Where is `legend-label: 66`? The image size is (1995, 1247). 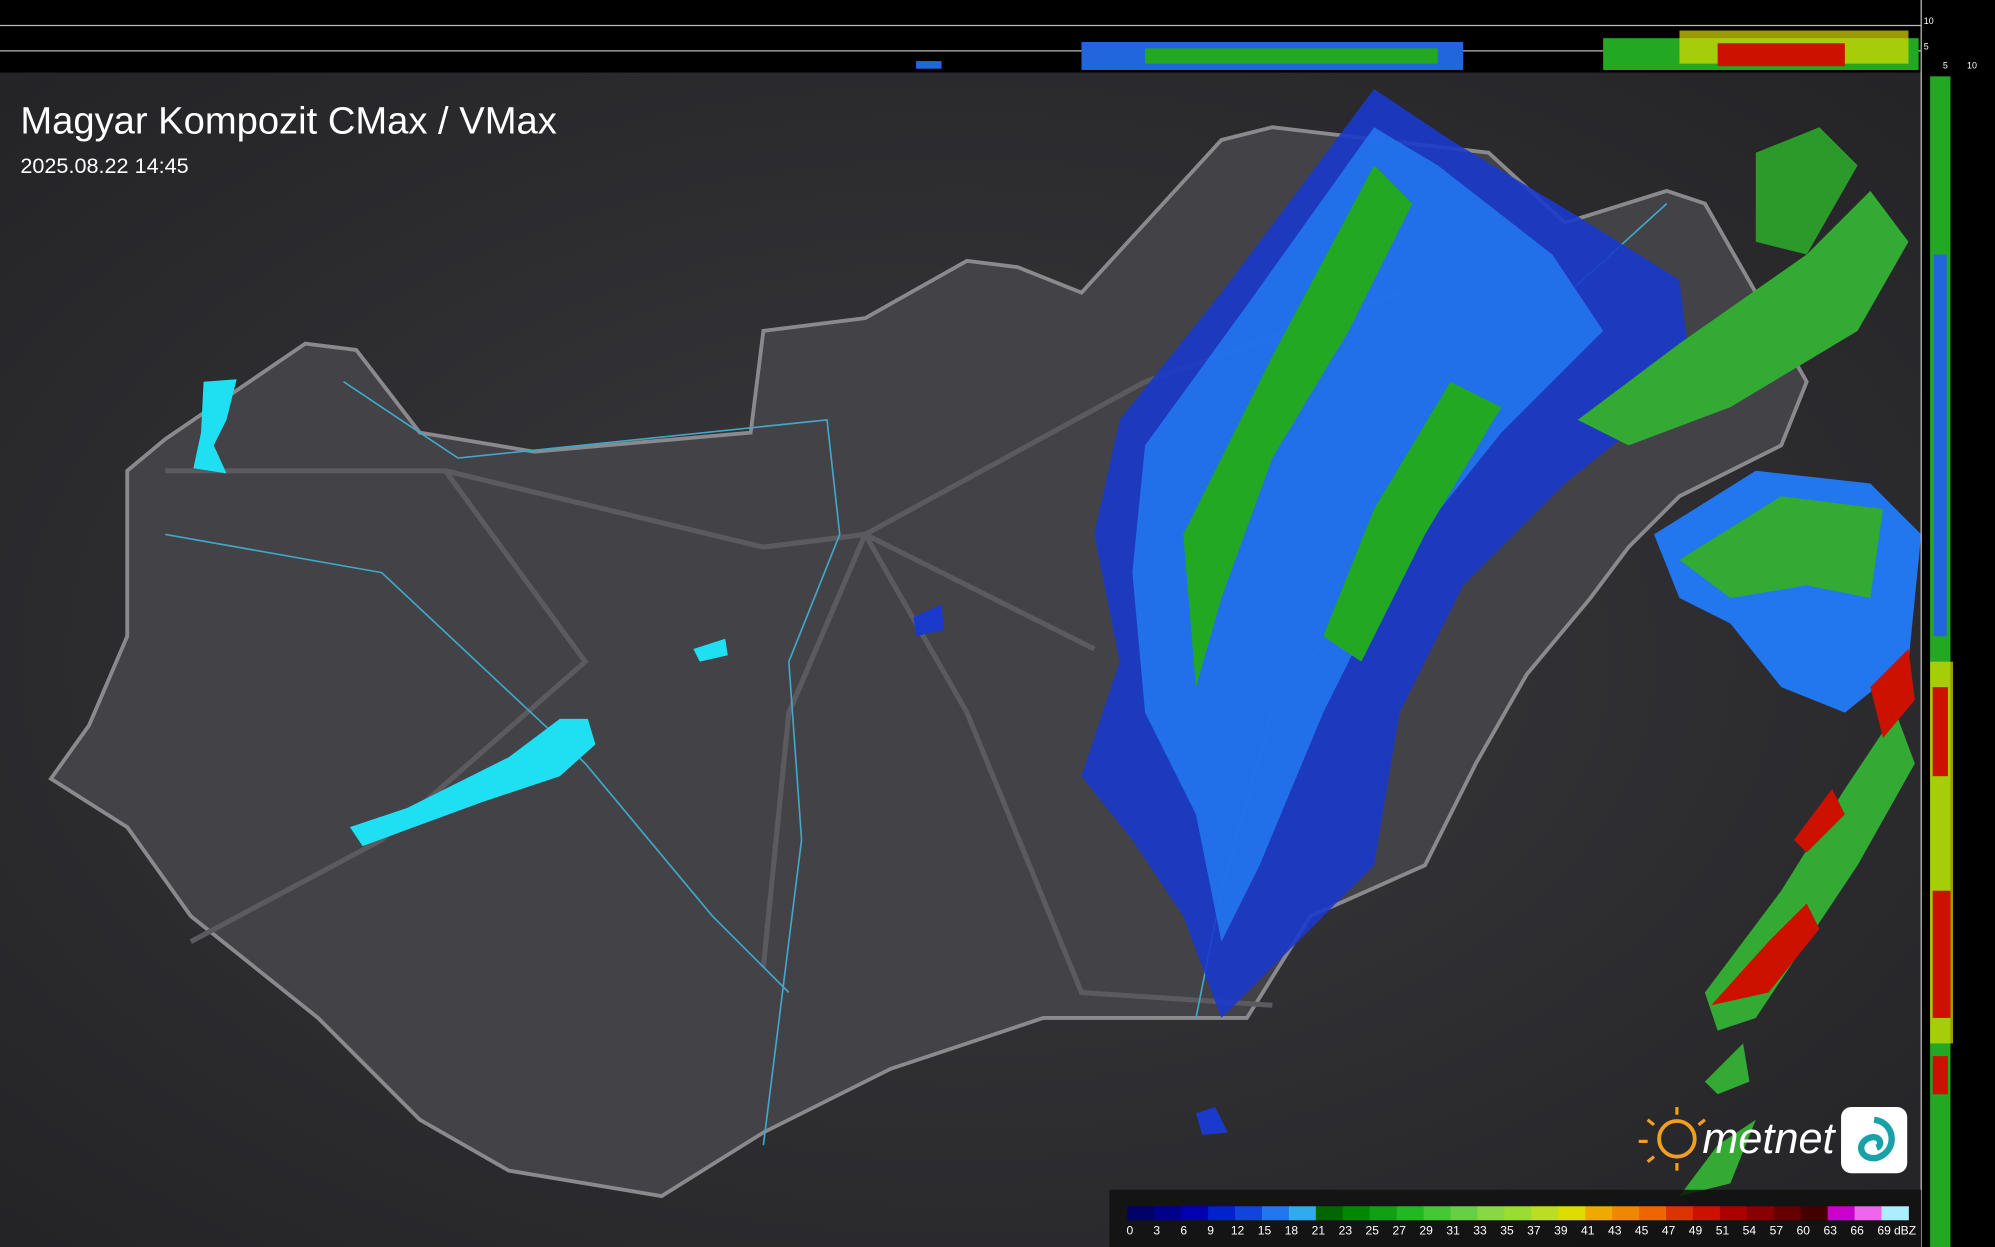 legend-label: 66 is located at coordinates (1857, 1230).